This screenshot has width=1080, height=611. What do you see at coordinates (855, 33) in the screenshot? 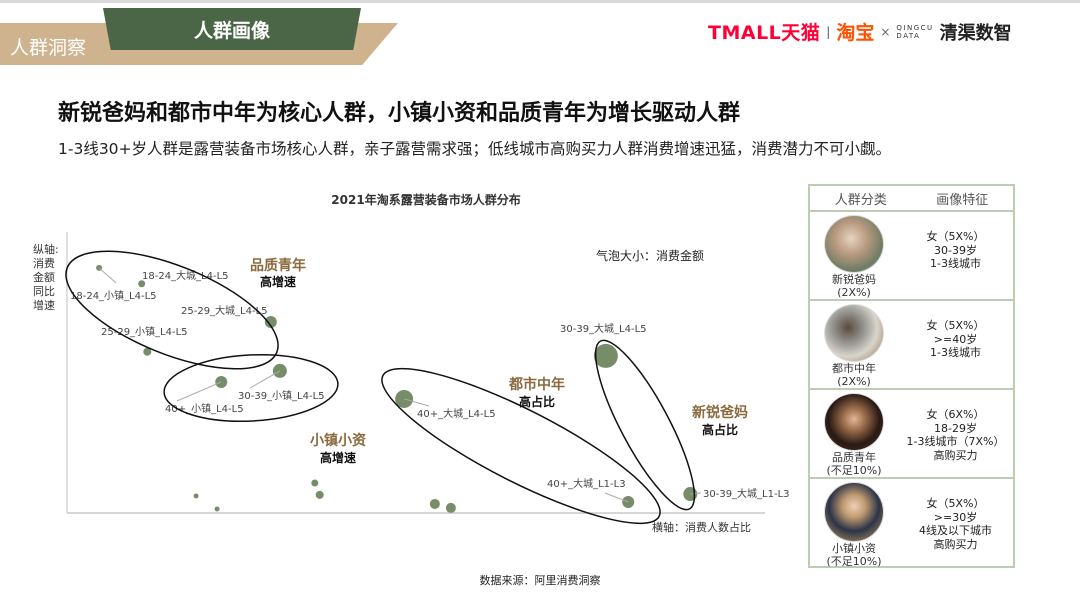
I see `taobao-logo: 淘宝` at bounding box center [855, 33].